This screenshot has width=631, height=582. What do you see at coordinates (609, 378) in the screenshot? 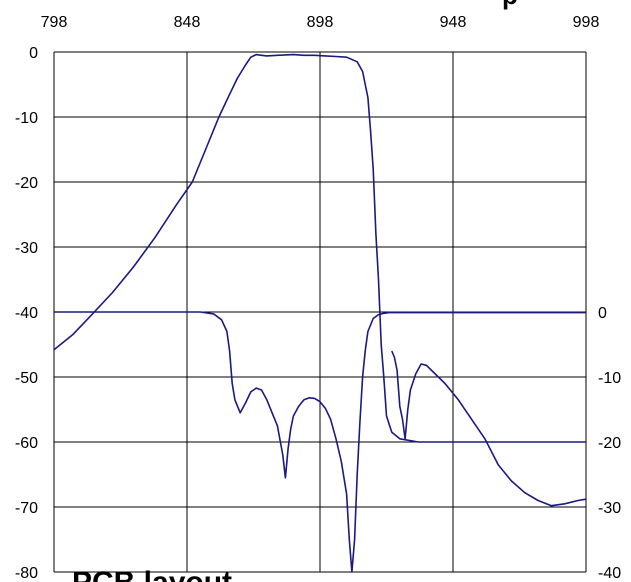
I see `y-right-tick-label: -10` at bounding box center [609, 378].